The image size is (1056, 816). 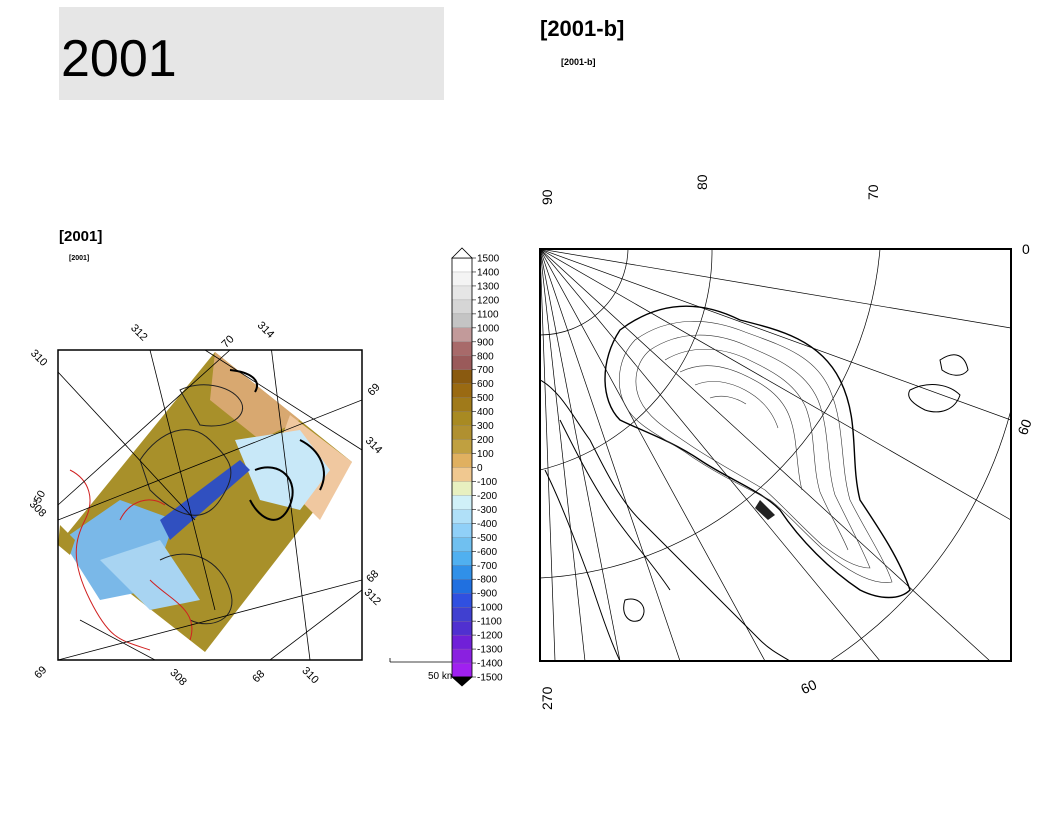 I want to click on ice-feature, so click(x=765, y=510).